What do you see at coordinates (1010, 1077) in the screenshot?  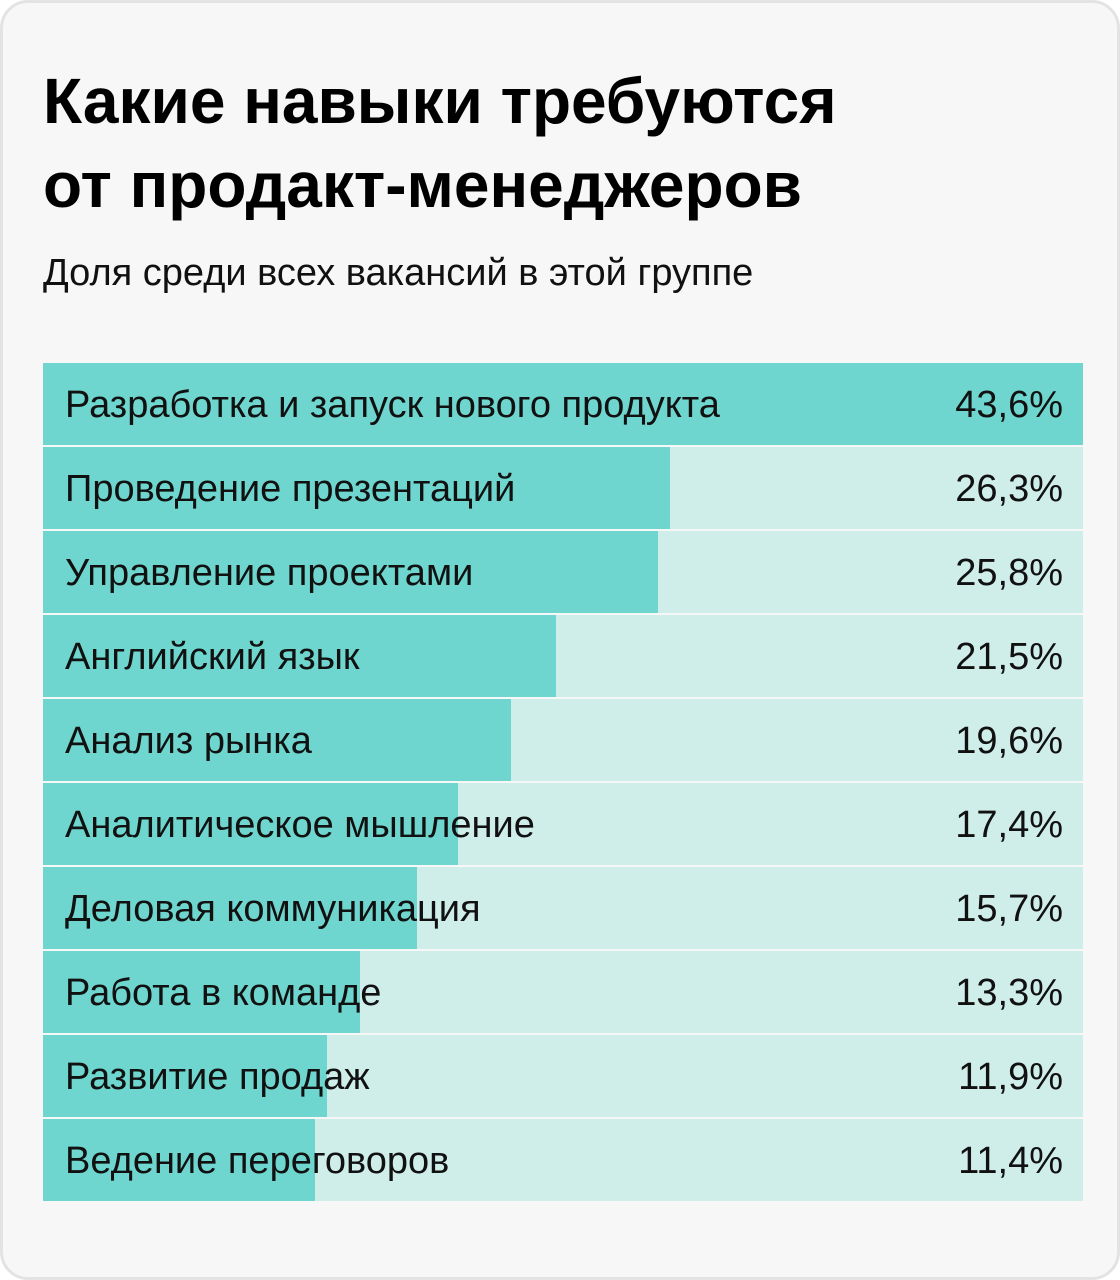 I see `bar-value-label: 11,9%` at bounding box center [1010, 1077].